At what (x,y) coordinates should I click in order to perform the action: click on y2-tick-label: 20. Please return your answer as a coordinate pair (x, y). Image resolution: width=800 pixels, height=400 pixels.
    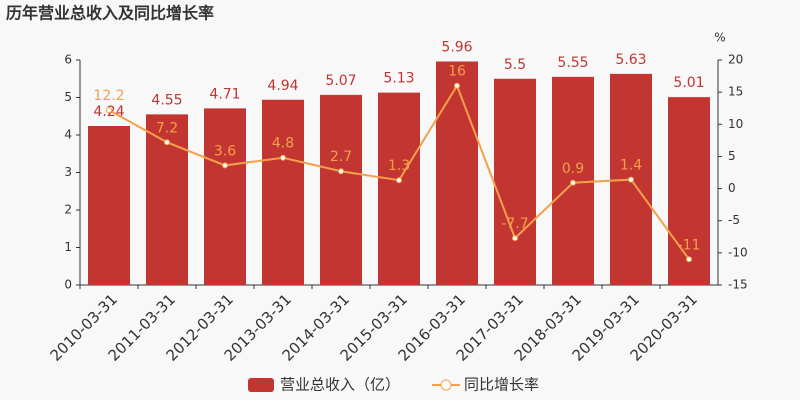
    Looking at the image, I should click on (735, 60).